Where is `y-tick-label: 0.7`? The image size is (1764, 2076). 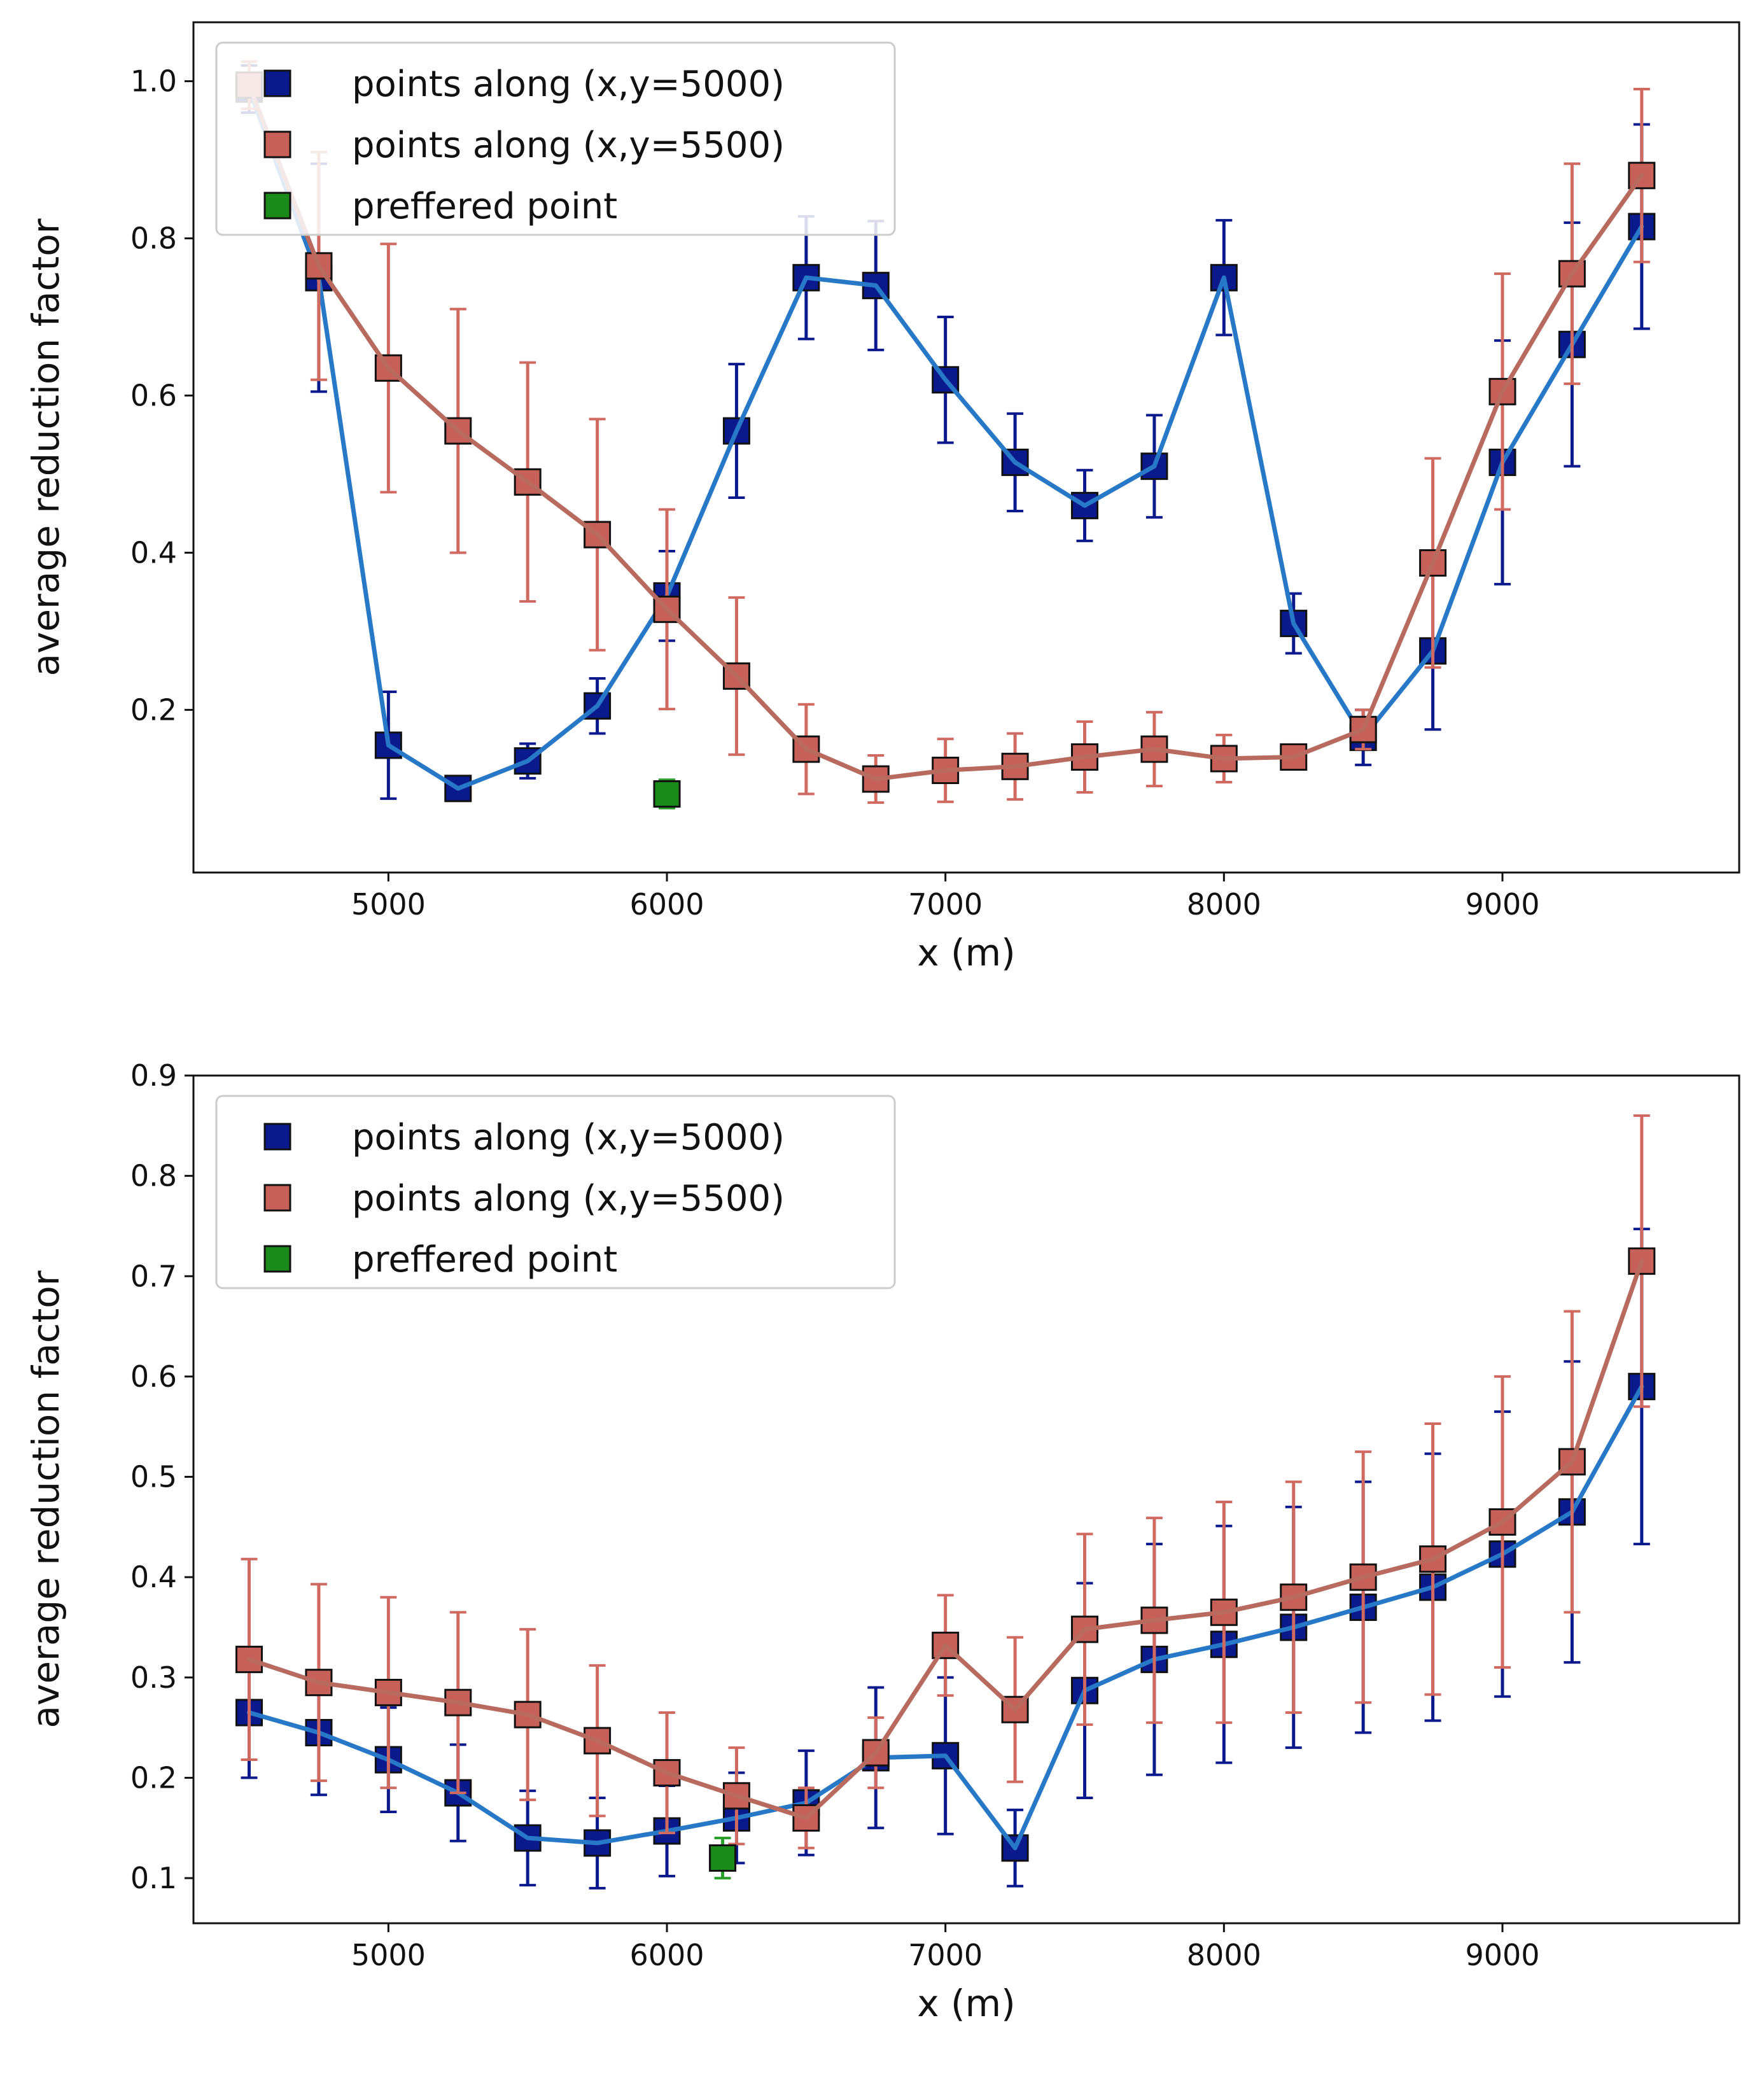
y-tick-label: 0.7 is located at coordinates (153, 1276).